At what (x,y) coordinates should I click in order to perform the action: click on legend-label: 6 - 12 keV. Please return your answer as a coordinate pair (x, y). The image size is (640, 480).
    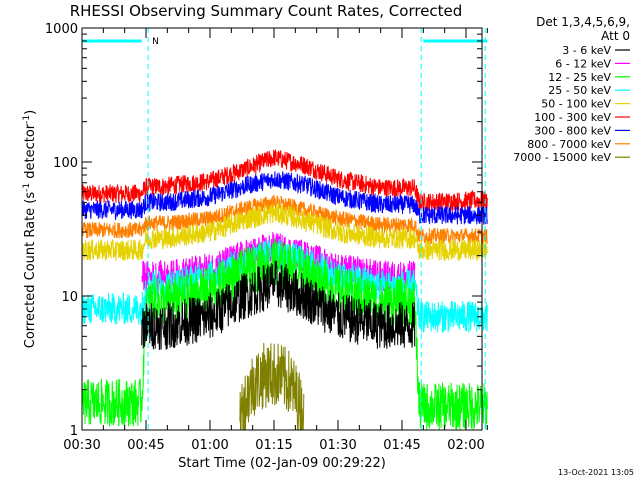
    Looking at the image, I should click on (583, 63).